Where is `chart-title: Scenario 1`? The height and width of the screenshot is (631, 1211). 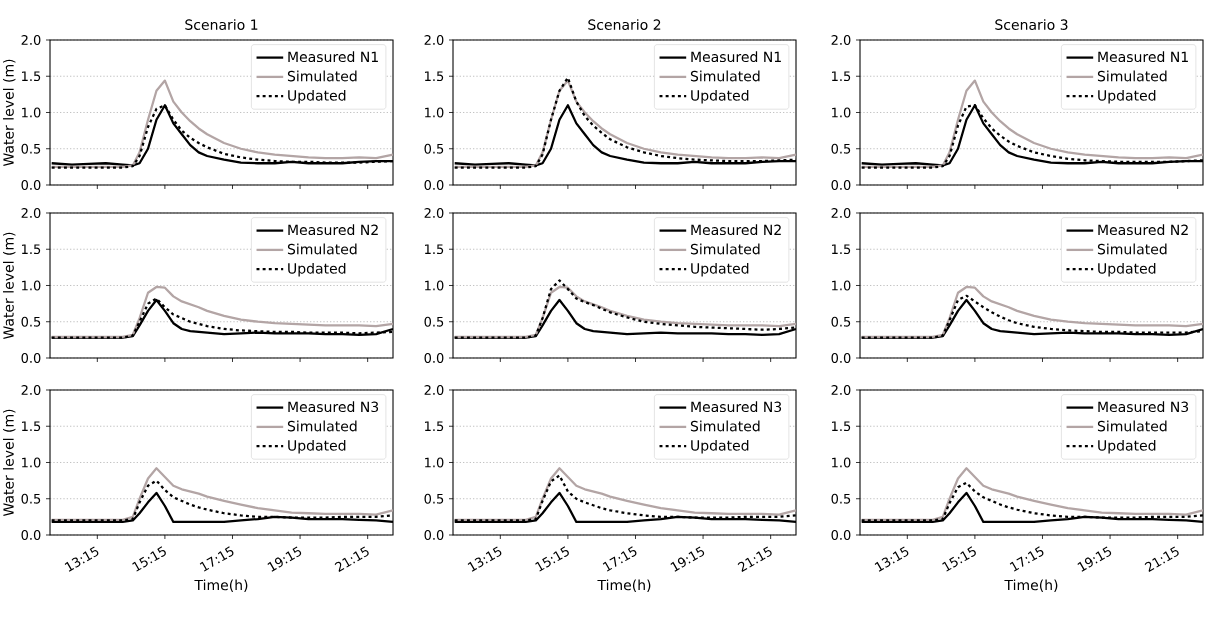 chart-title: Scenario 1 is located at coordinates (221, 24).